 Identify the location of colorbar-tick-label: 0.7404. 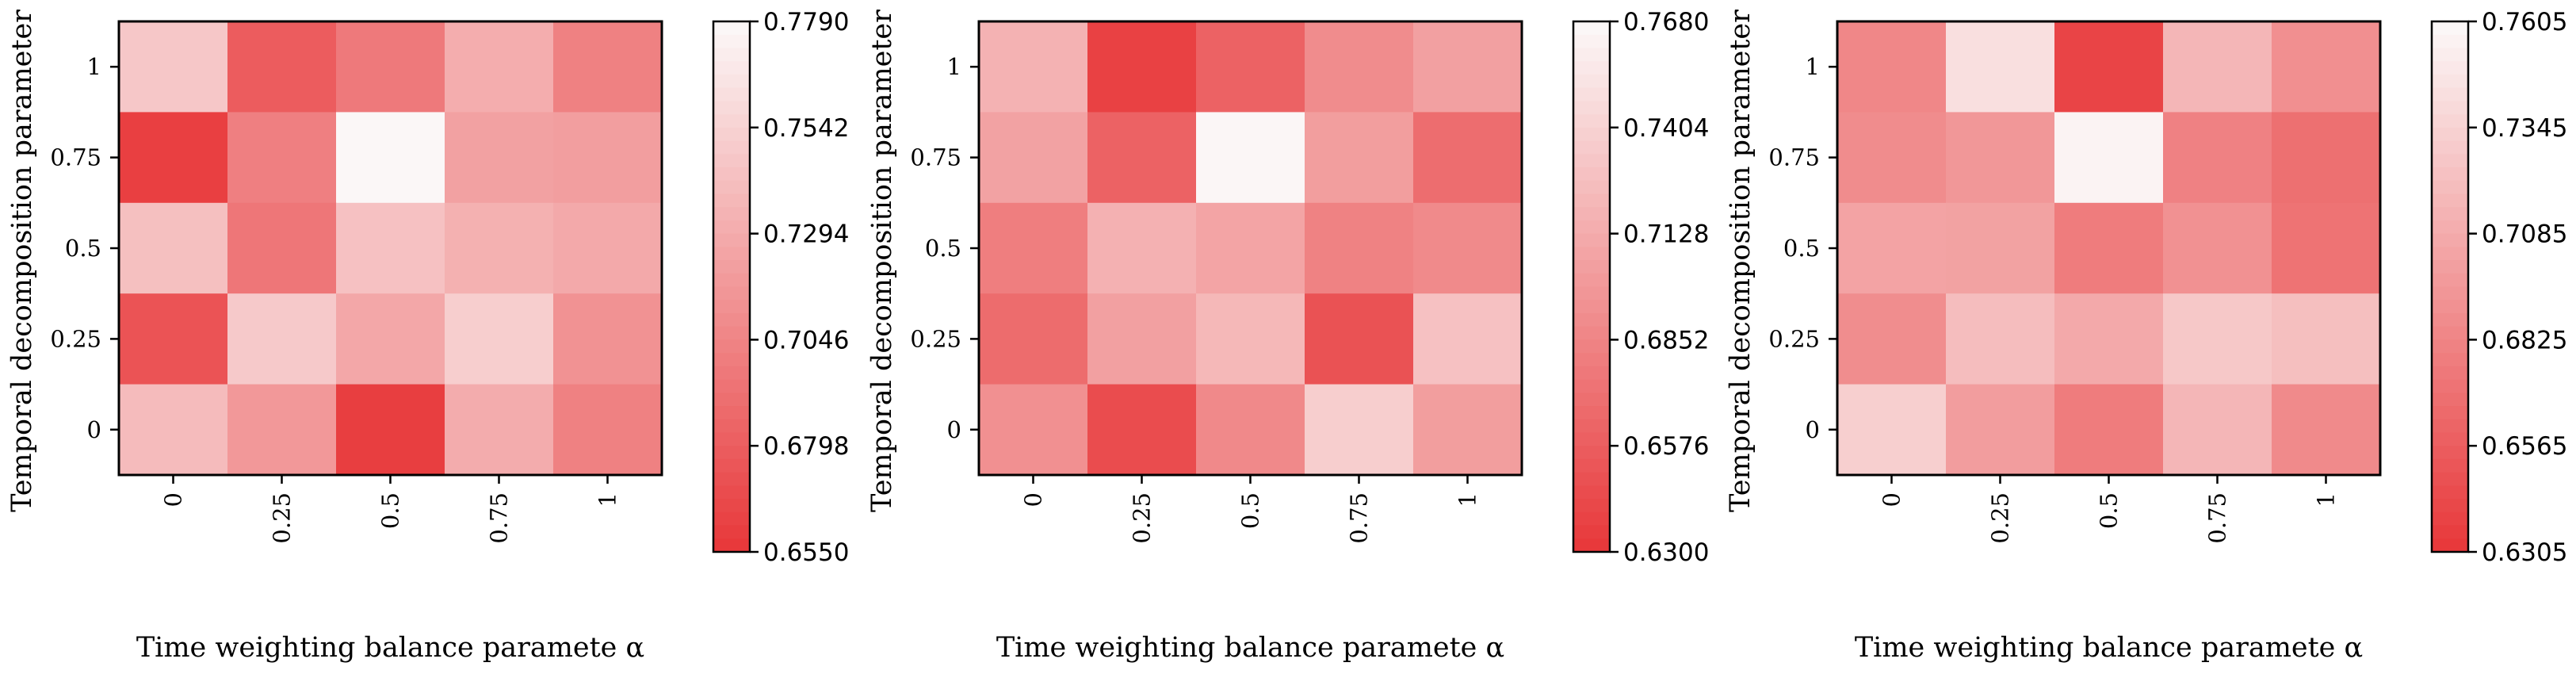
(1666, 128).